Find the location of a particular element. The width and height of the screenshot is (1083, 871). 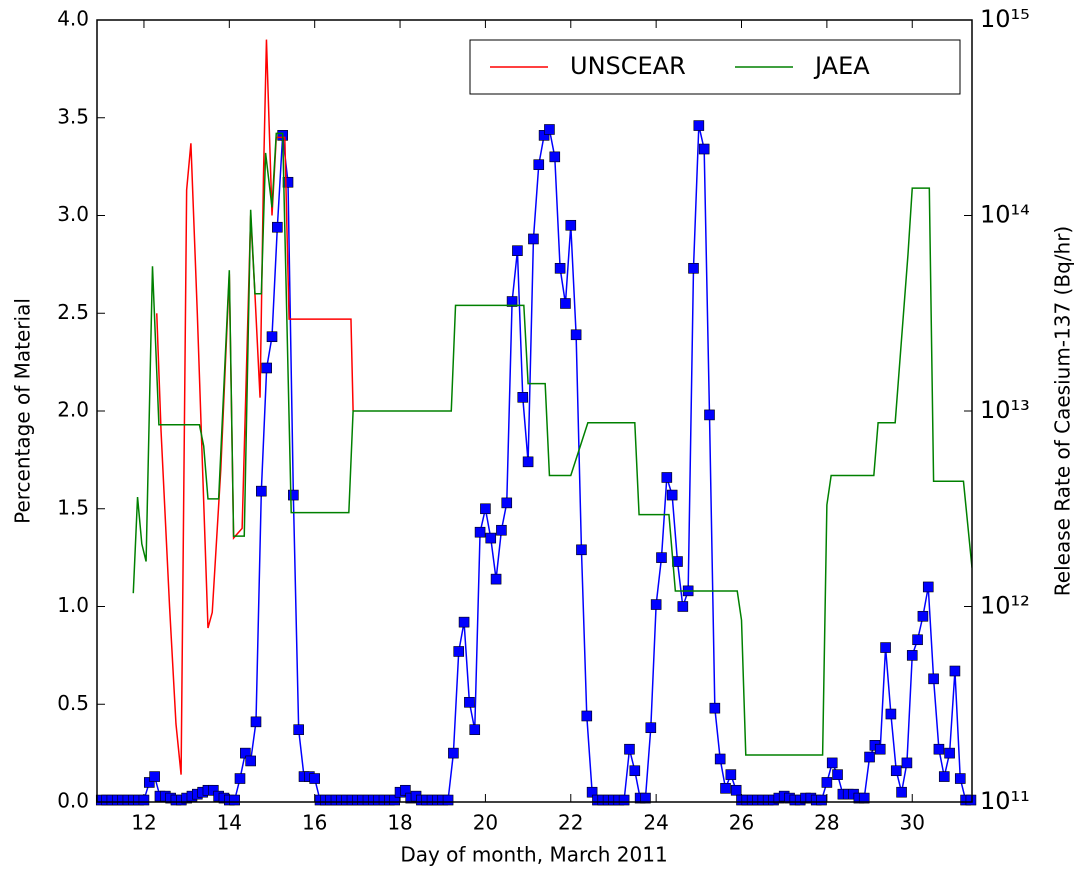

x-tick-label: 18 is located at coordinates (399, 823).